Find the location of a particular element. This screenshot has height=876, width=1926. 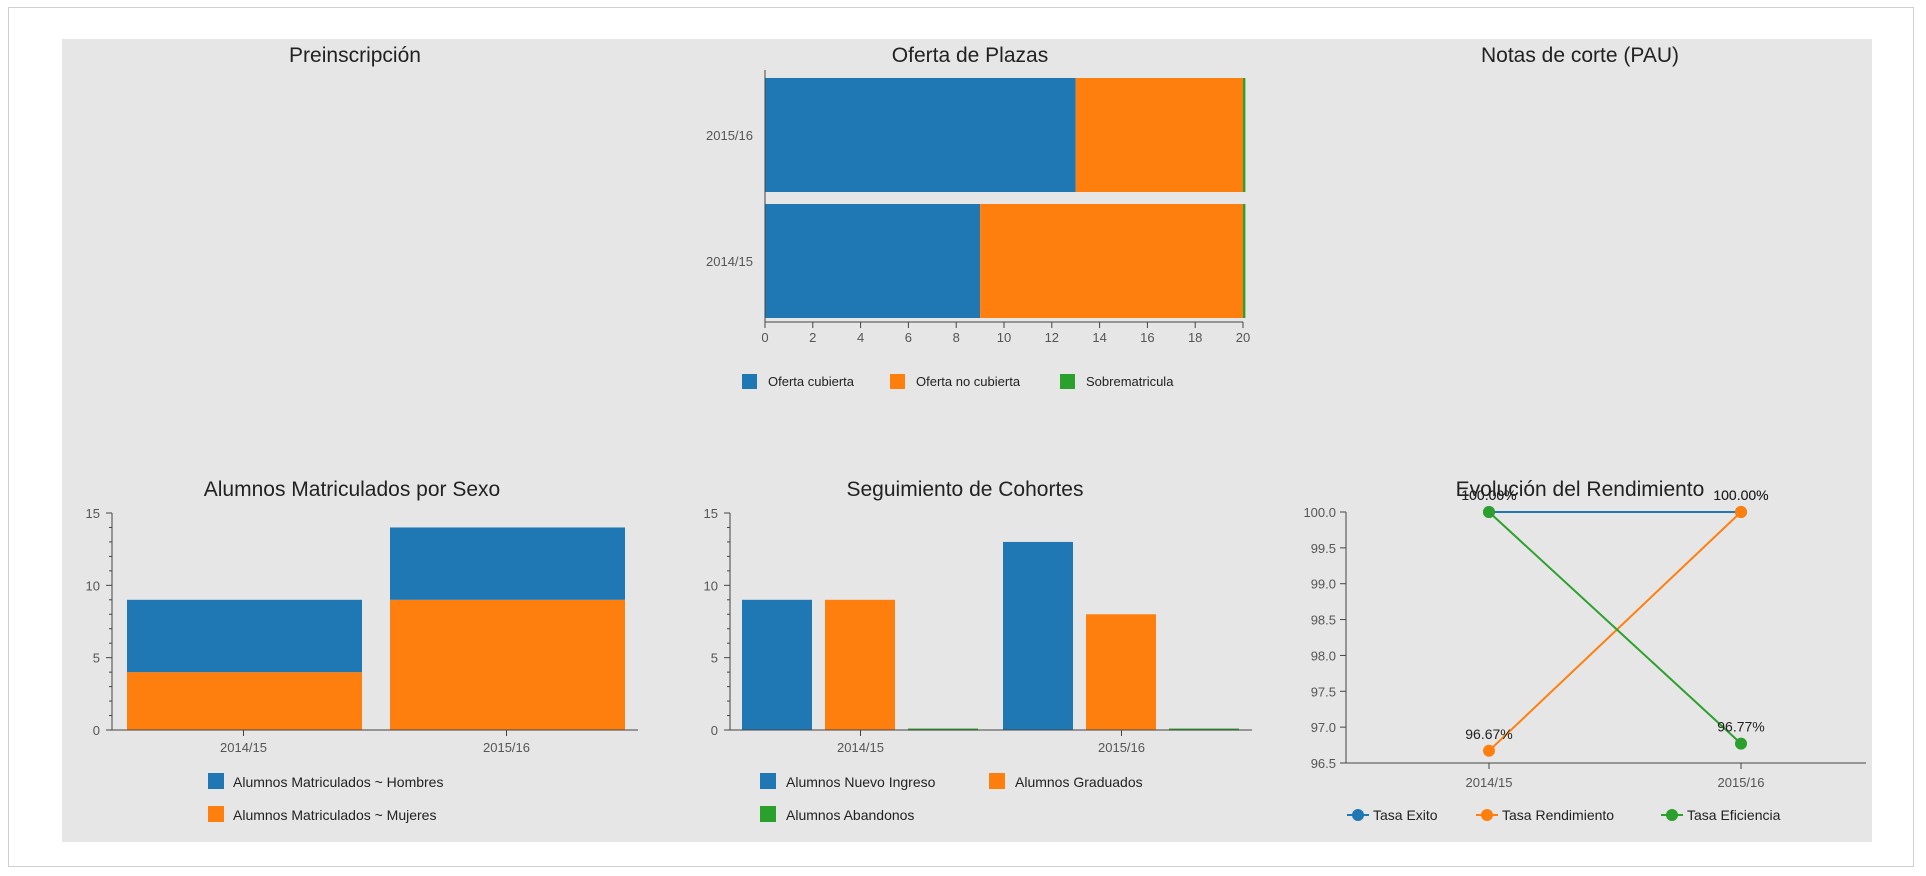

legend-label-tasa-eficiencia: Tasa Eficiencia is located at coordinates (1734, 815).